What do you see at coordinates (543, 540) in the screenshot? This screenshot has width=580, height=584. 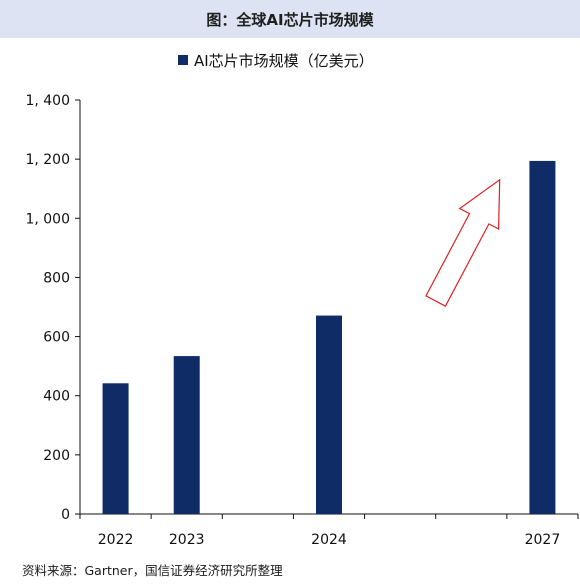 I see `x-tick-label: 2027` at bounding box center [543, 540].